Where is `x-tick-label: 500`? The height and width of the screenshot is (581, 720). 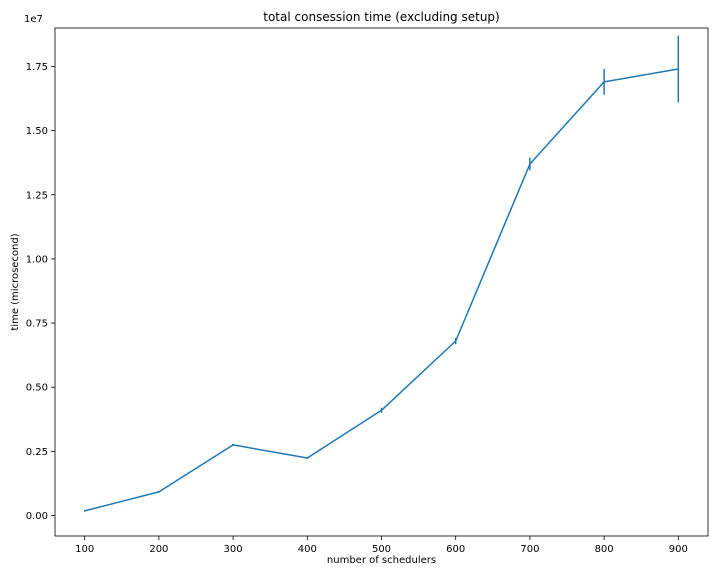 x-tick-label: 500 is located at coordinates (381, 549).